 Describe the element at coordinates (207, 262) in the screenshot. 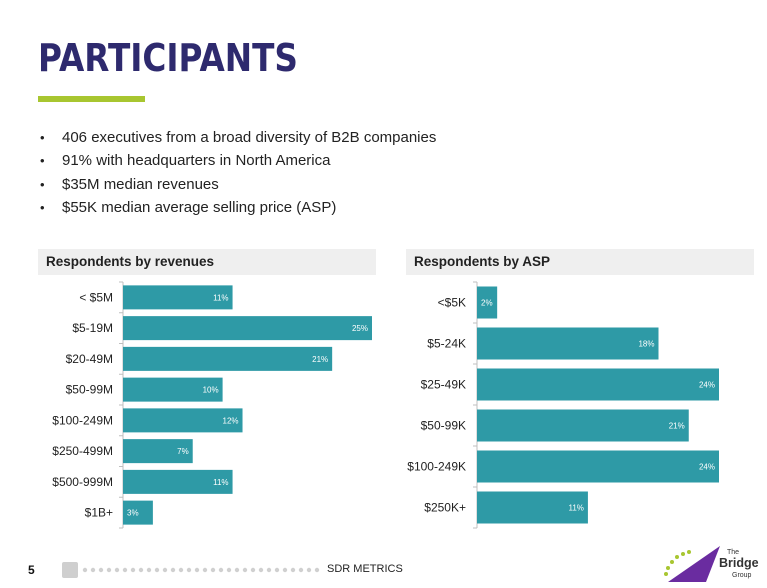

I see `revenues-chart-title: Respondents by revenues` at that location.